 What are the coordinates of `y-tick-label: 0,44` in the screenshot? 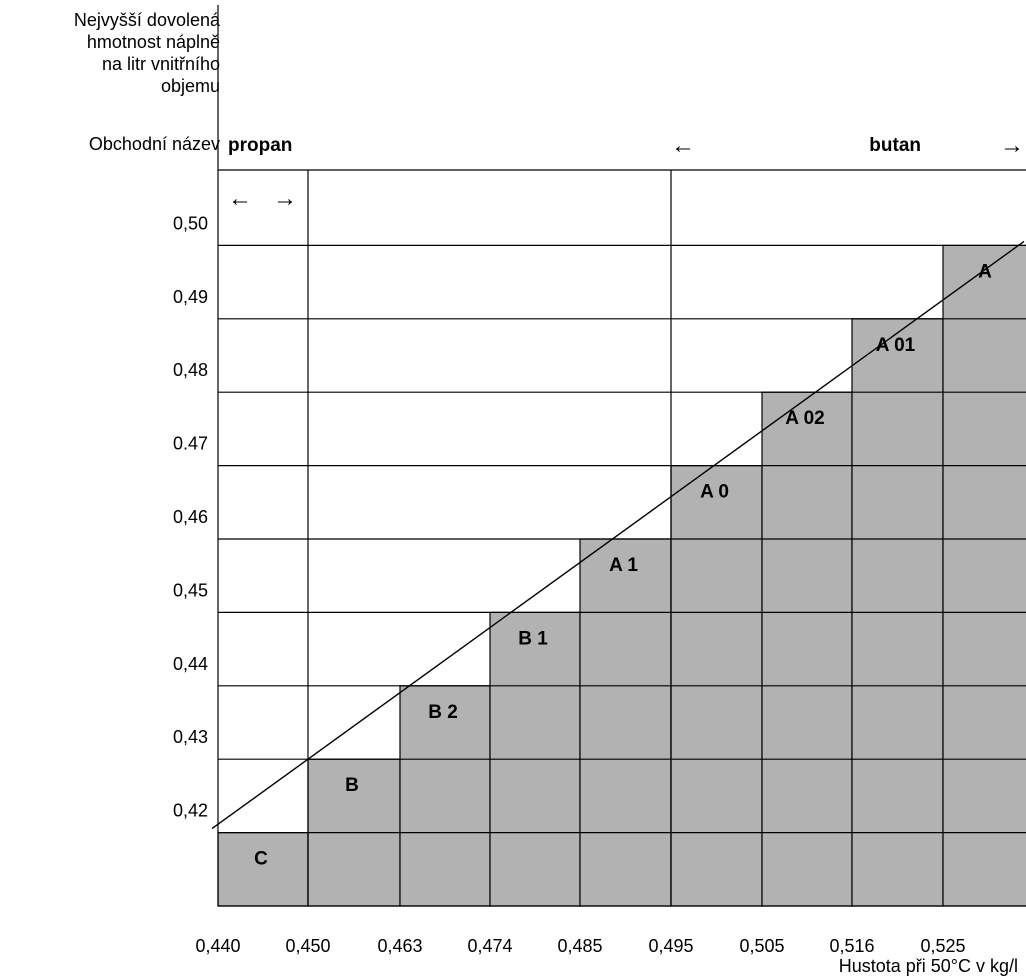 It's located at (190, 664).